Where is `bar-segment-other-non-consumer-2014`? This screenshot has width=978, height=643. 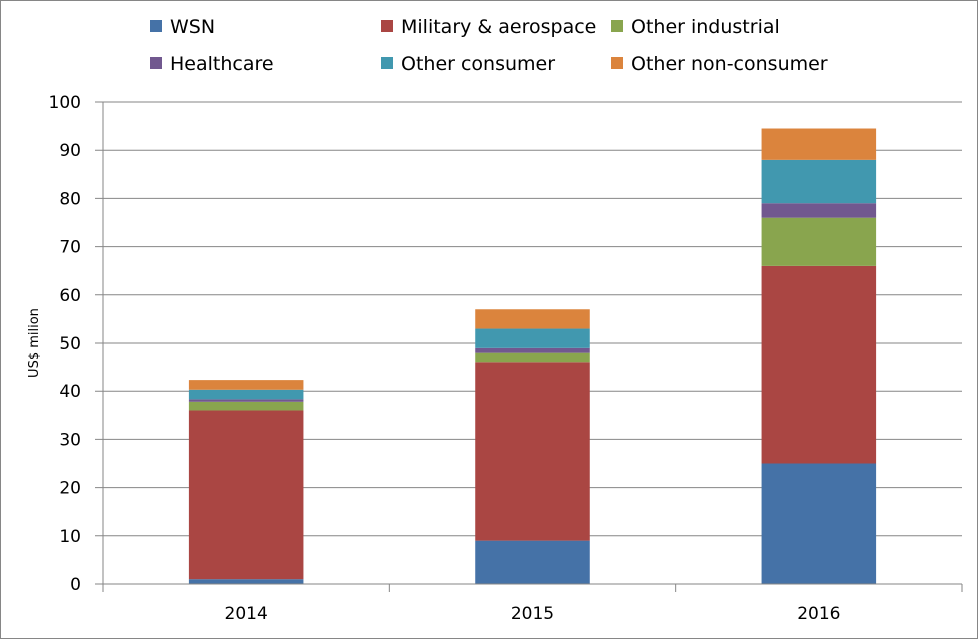 bar-segment-other-non-consumer-2014 is located at coordinates (246, 385).